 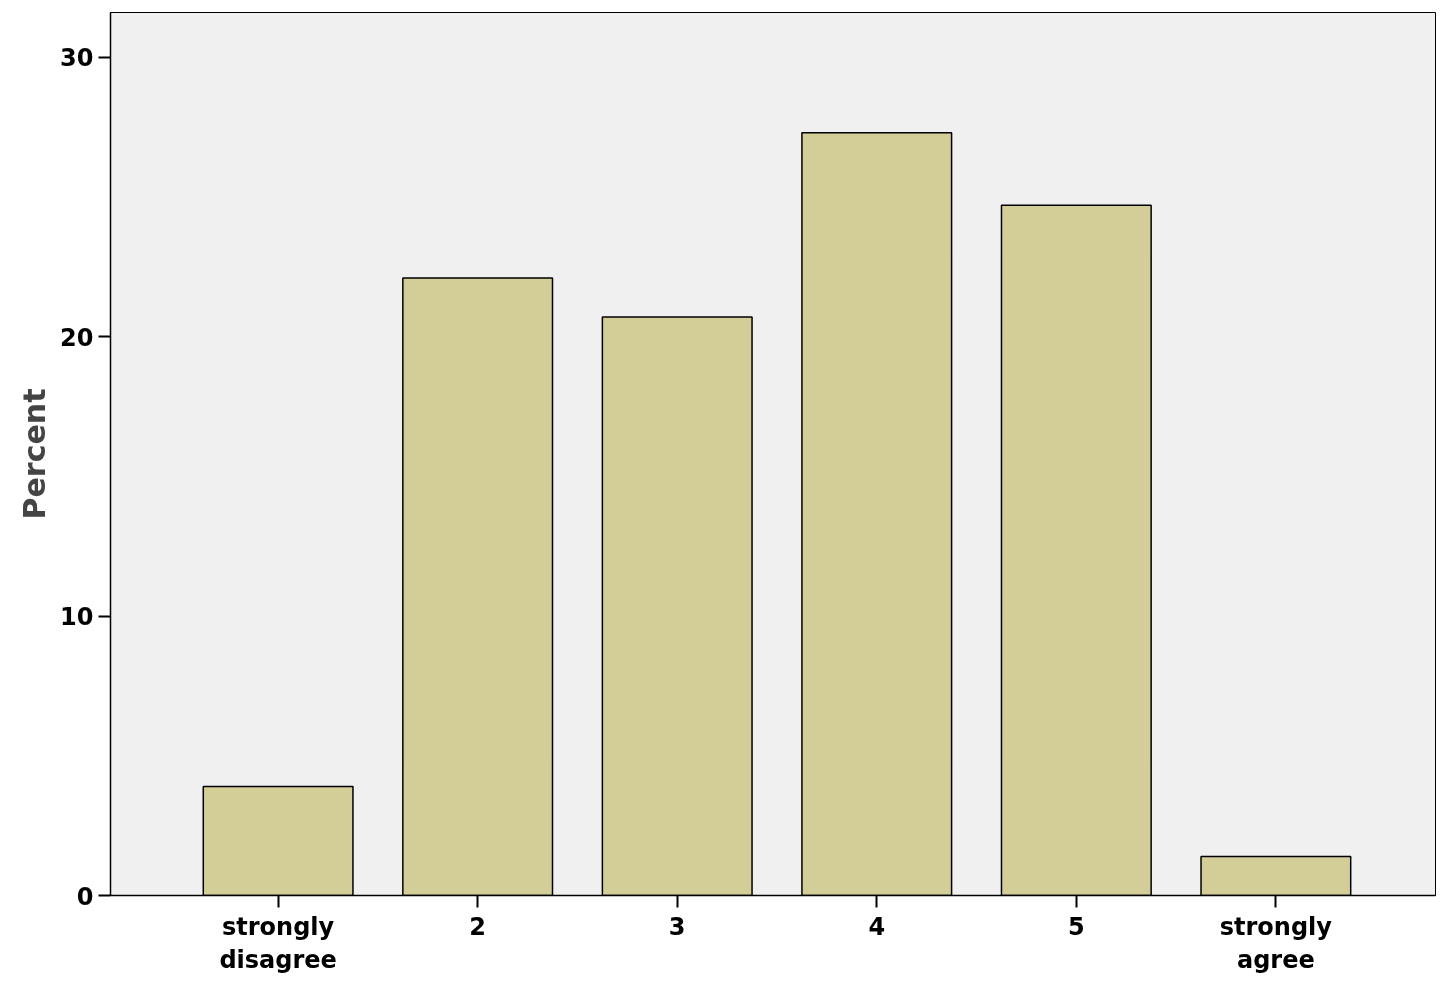 I want to click on x-tick-label: 2, so click(x=478, y=926).